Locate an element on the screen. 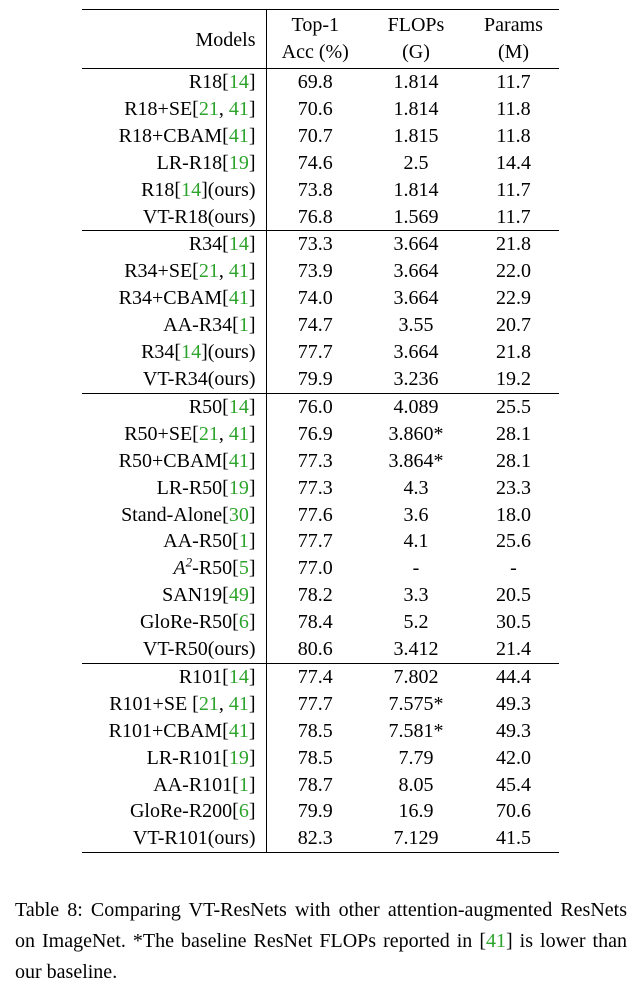  model-label: AA-R50[ is located at coordinates (201, 541).